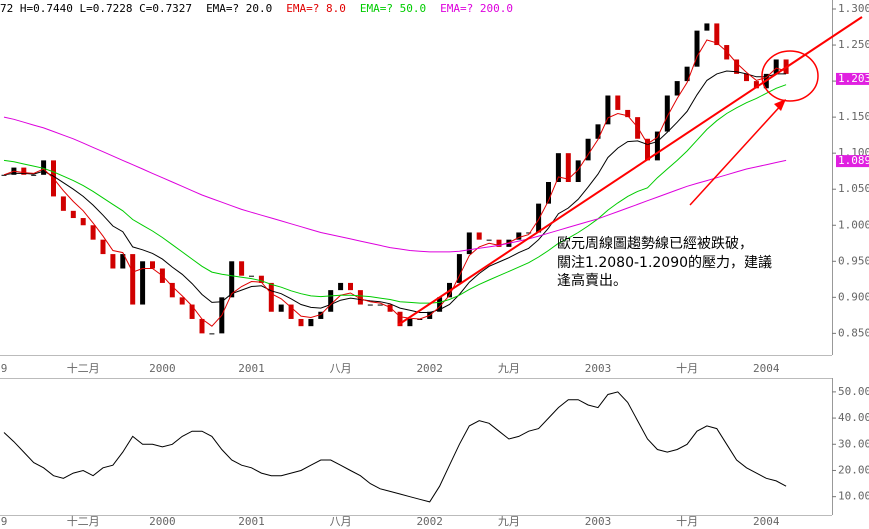  I want to click on y-tick-label: 20.00, so click(853, 469).